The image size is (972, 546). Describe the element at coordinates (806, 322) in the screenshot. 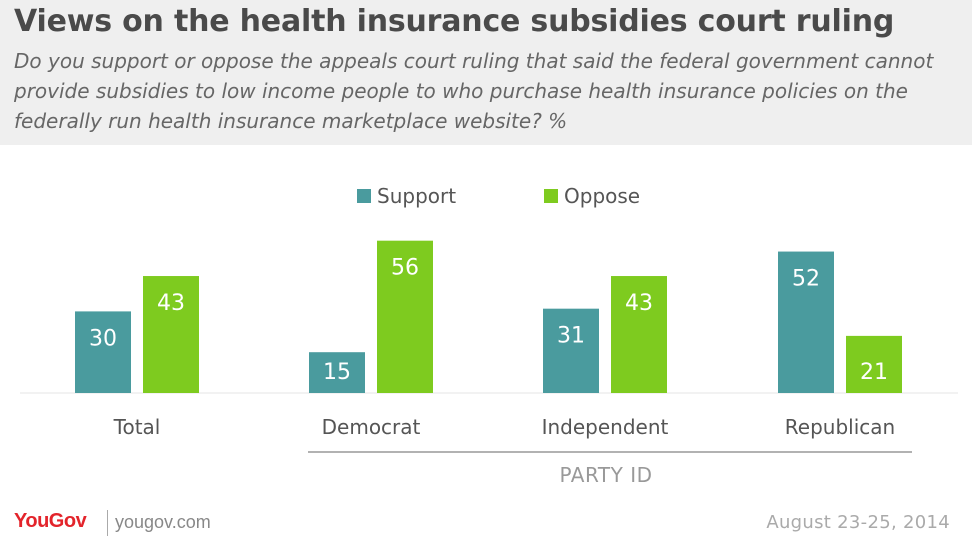

I see `bar-support-republican` at that location.